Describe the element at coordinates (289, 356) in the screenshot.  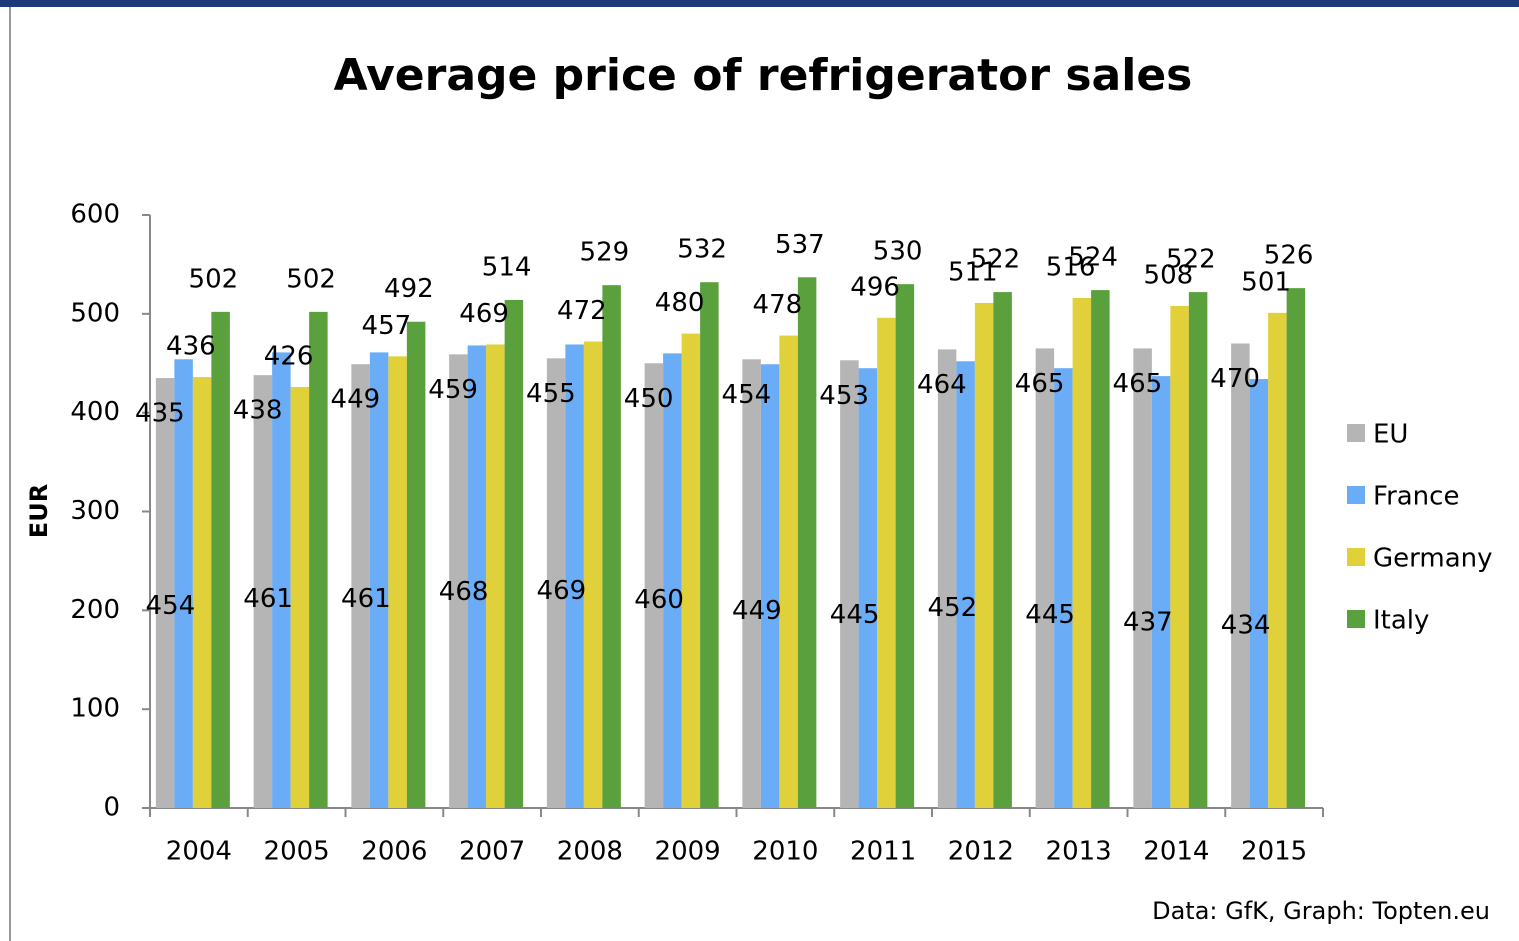
I see `data-label: 426` at that location.